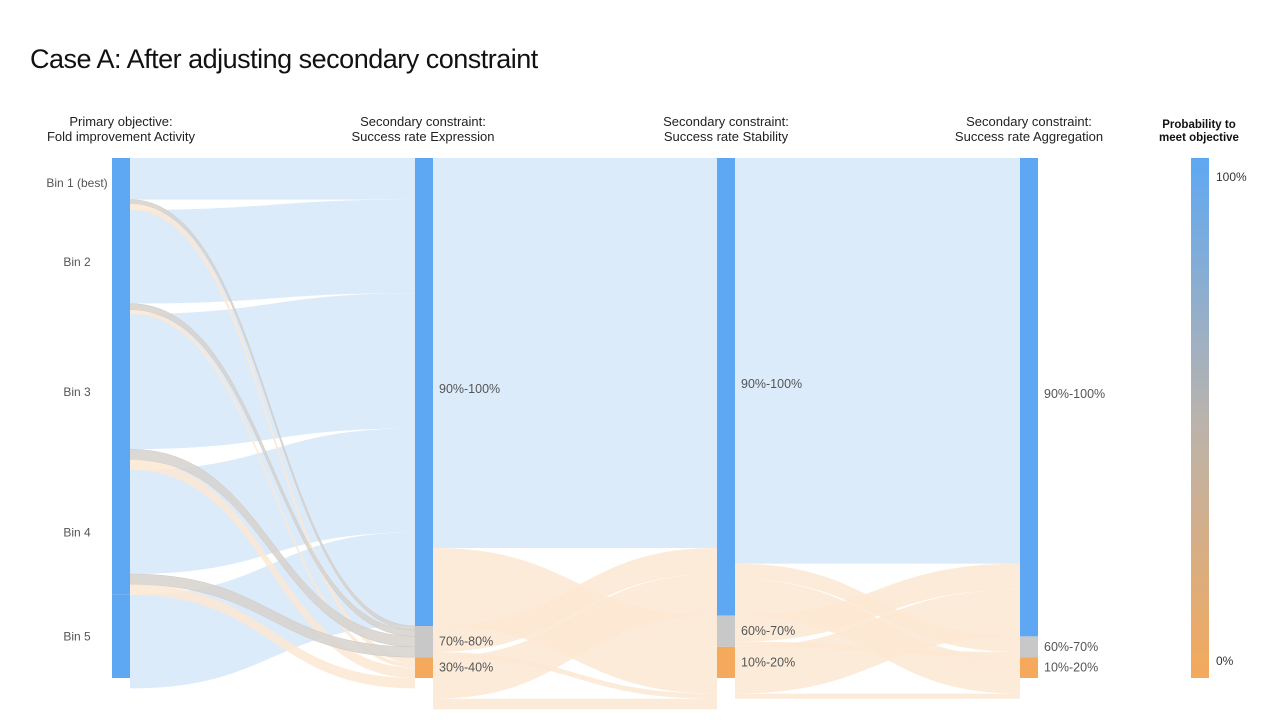  Describe the element at coordinates (466, 668) in the screenshot. I see `range-label: 30%-40%` at that location.